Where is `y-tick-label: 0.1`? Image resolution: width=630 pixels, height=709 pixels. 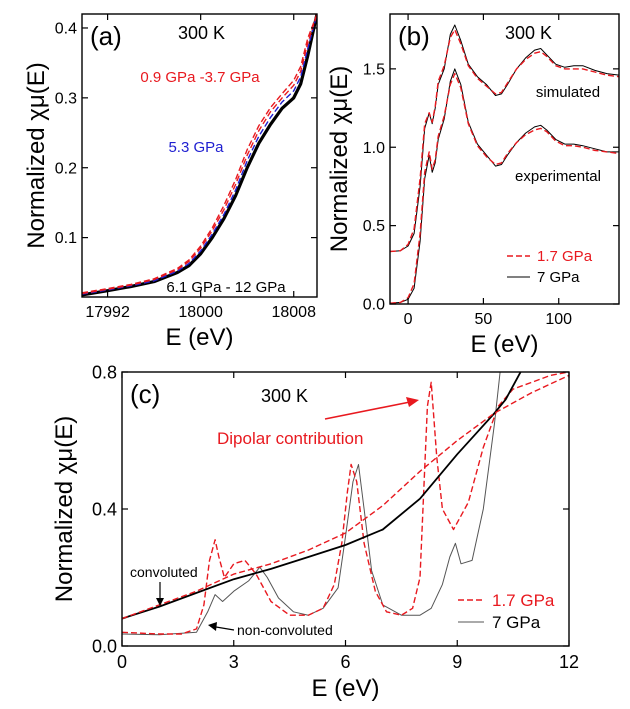
y-tick-label: 0.1 is located at coordinates (66, 238).